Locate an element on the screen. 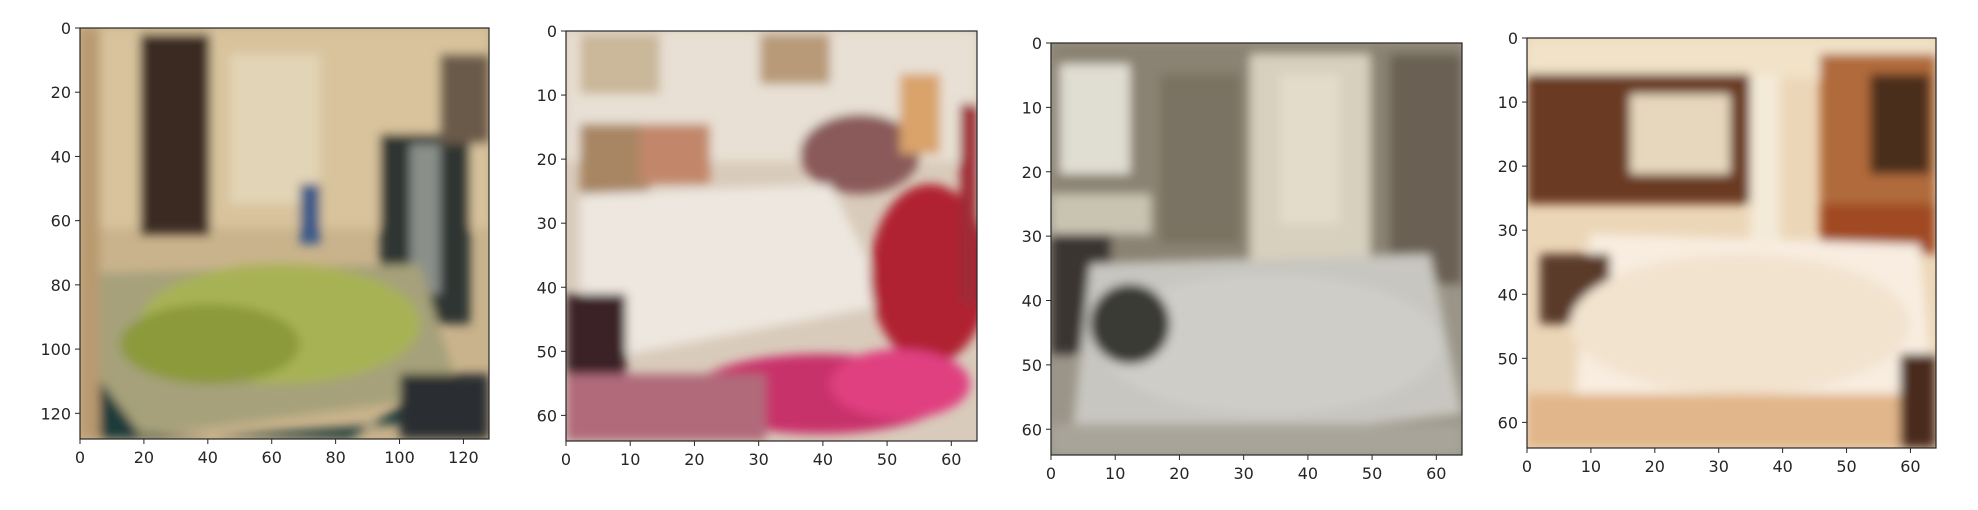 This screenshot has width=1978, height=510. panel-1-x-axis: 0 20 40 60 80 100 120 is located at coordinates (277, 453).